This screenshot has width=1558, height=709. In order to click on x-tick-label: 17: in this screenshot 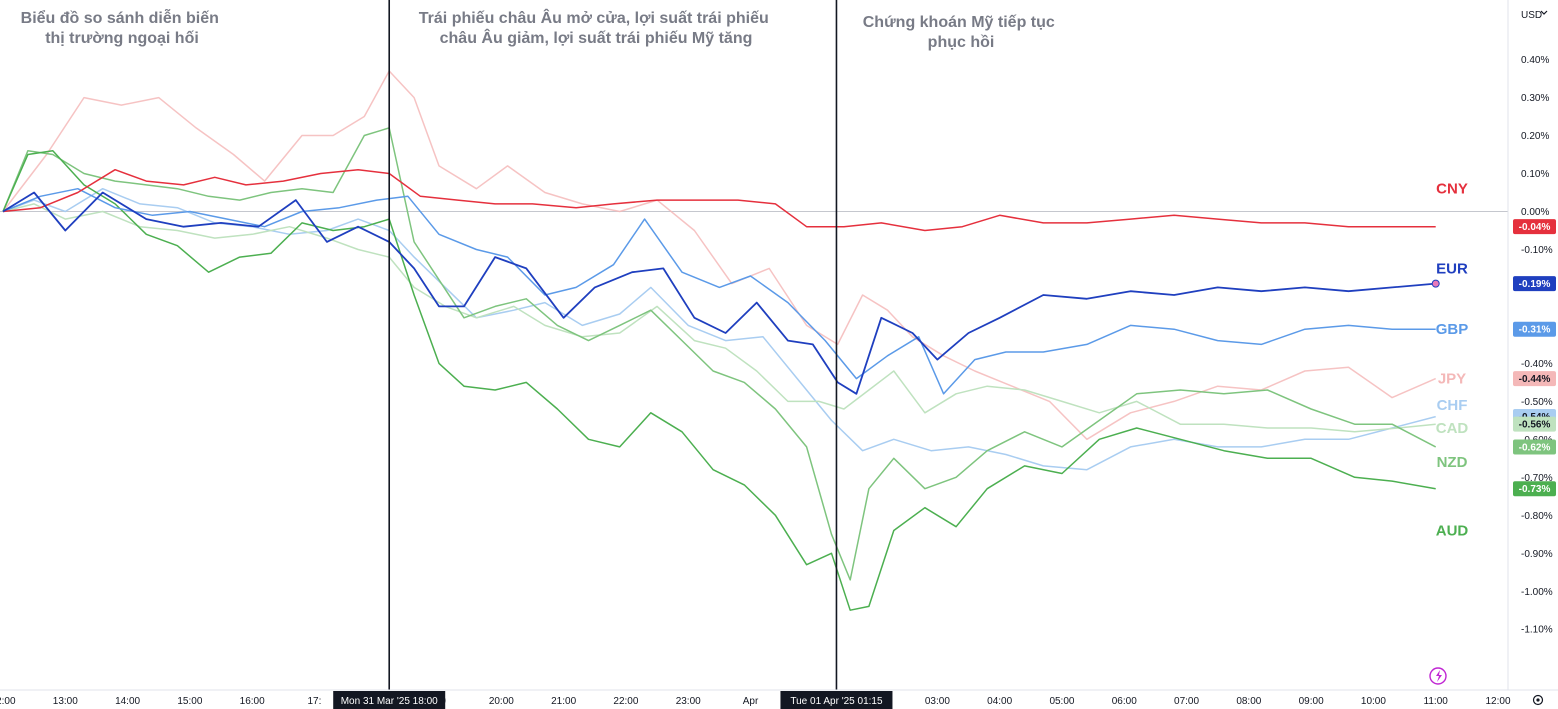, I will do `click(315, 701)`.